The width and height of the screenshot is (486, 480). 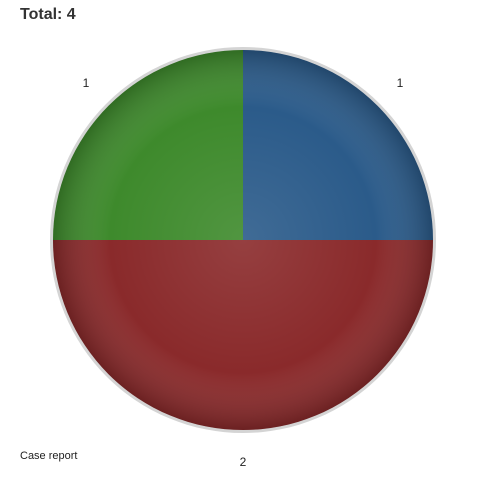 What do you see at coordinates (48, 14) in the screenshot?
I see `chart-title: Total: 4` at bounding box center [48, 14].